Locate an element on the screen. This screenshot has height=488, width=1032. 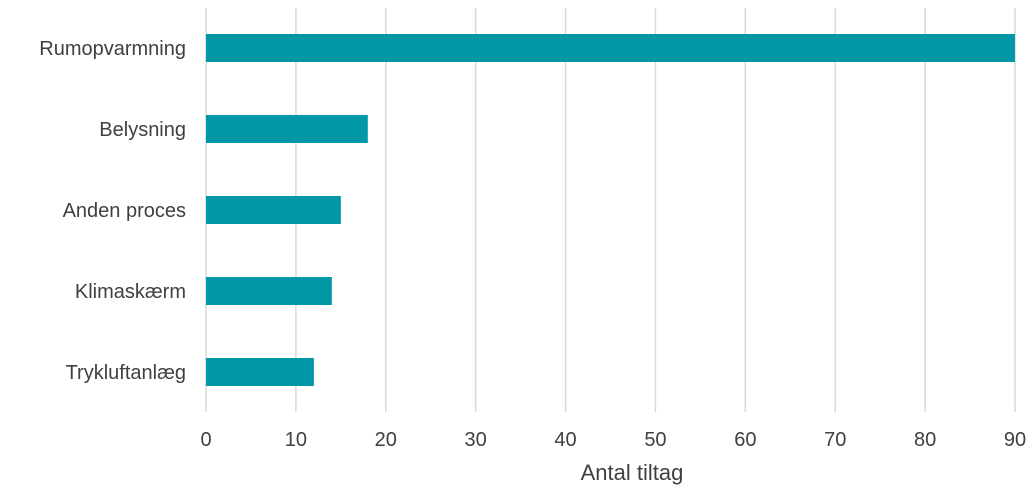
x-tick-label: 50 is located at coordinates (655, 440).